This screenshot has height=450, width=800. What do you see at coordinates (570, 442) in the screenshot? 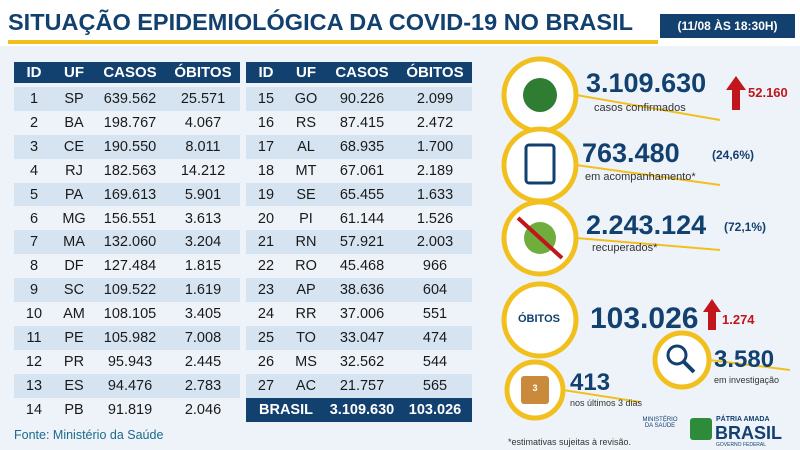
I see `footnote: *estimativas sujeitas à revisão.` at bounding box center [570, 442].